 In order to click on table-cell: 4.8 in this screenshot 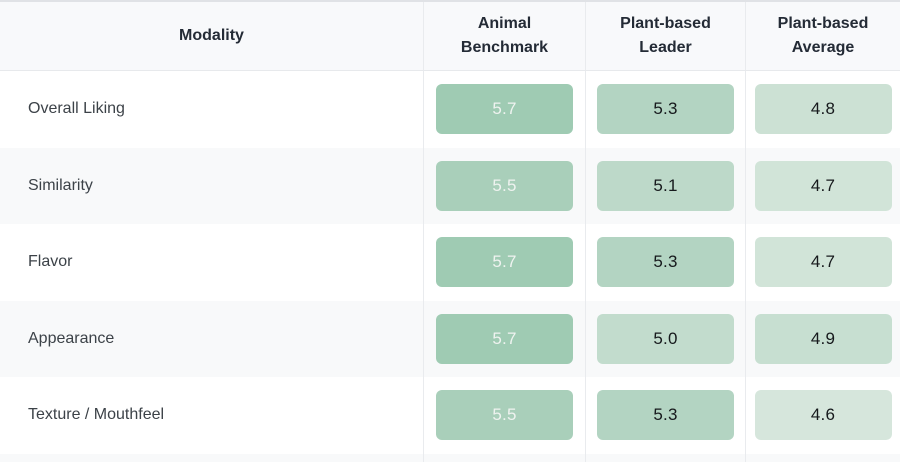, I will do `click(822, 109)`.